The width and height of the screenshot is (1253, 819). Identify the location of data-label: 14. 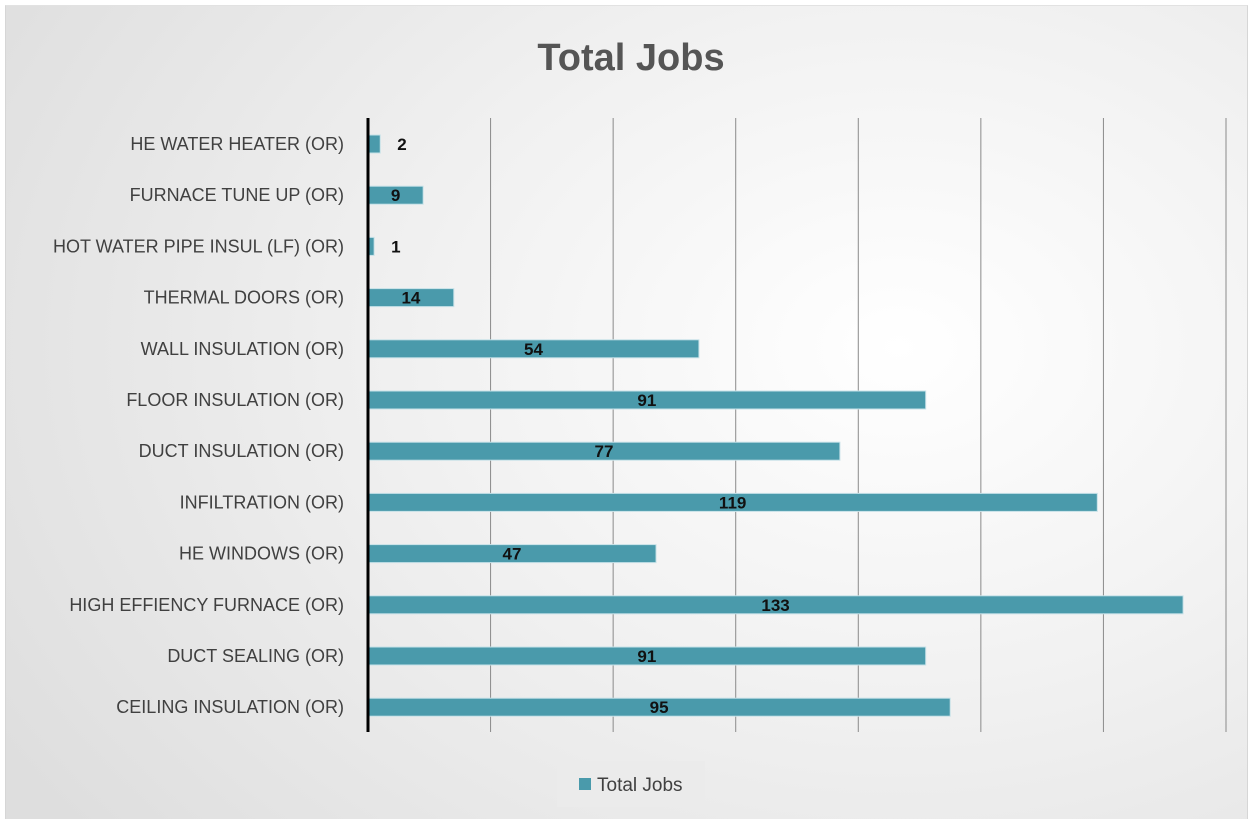
(410, 298).